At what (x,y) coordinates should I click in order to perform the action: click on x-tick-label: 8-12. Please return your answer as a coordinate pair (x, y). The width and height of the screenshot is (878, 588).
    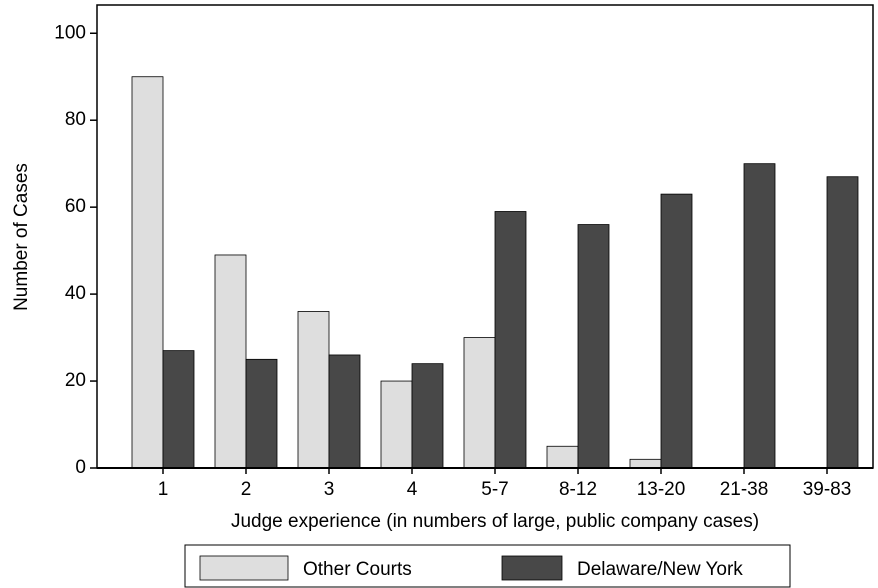
    Looking at the image, I should click on (578, 489).